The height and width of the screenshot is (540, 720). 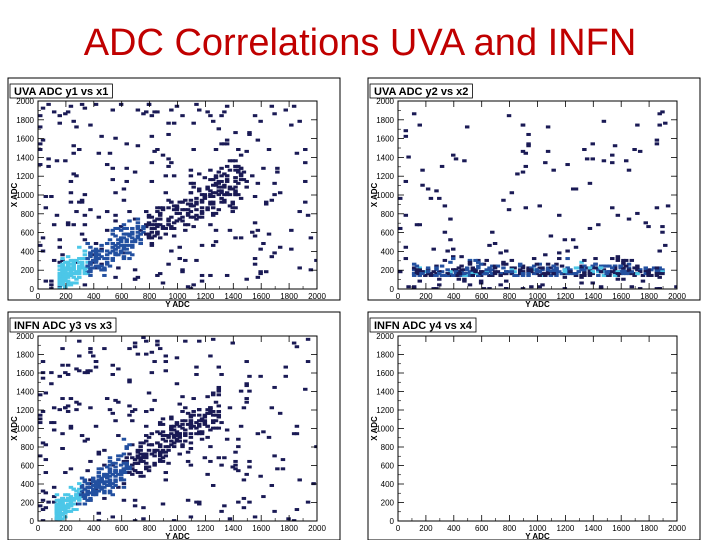 What do you see at coordinates (178, 528) in the screenshot?
I see `x-tick-label: 1000` at bounding box center [178, 528].